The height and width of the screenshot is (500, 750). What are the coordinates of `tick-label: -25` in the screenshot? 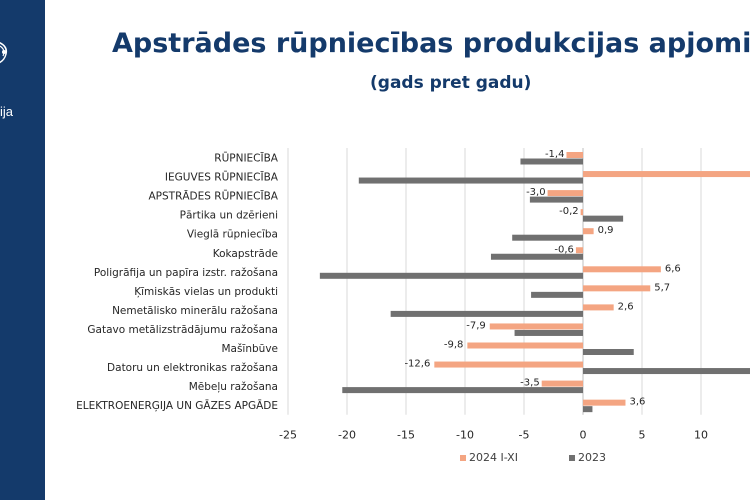 It's located at (288, 435).